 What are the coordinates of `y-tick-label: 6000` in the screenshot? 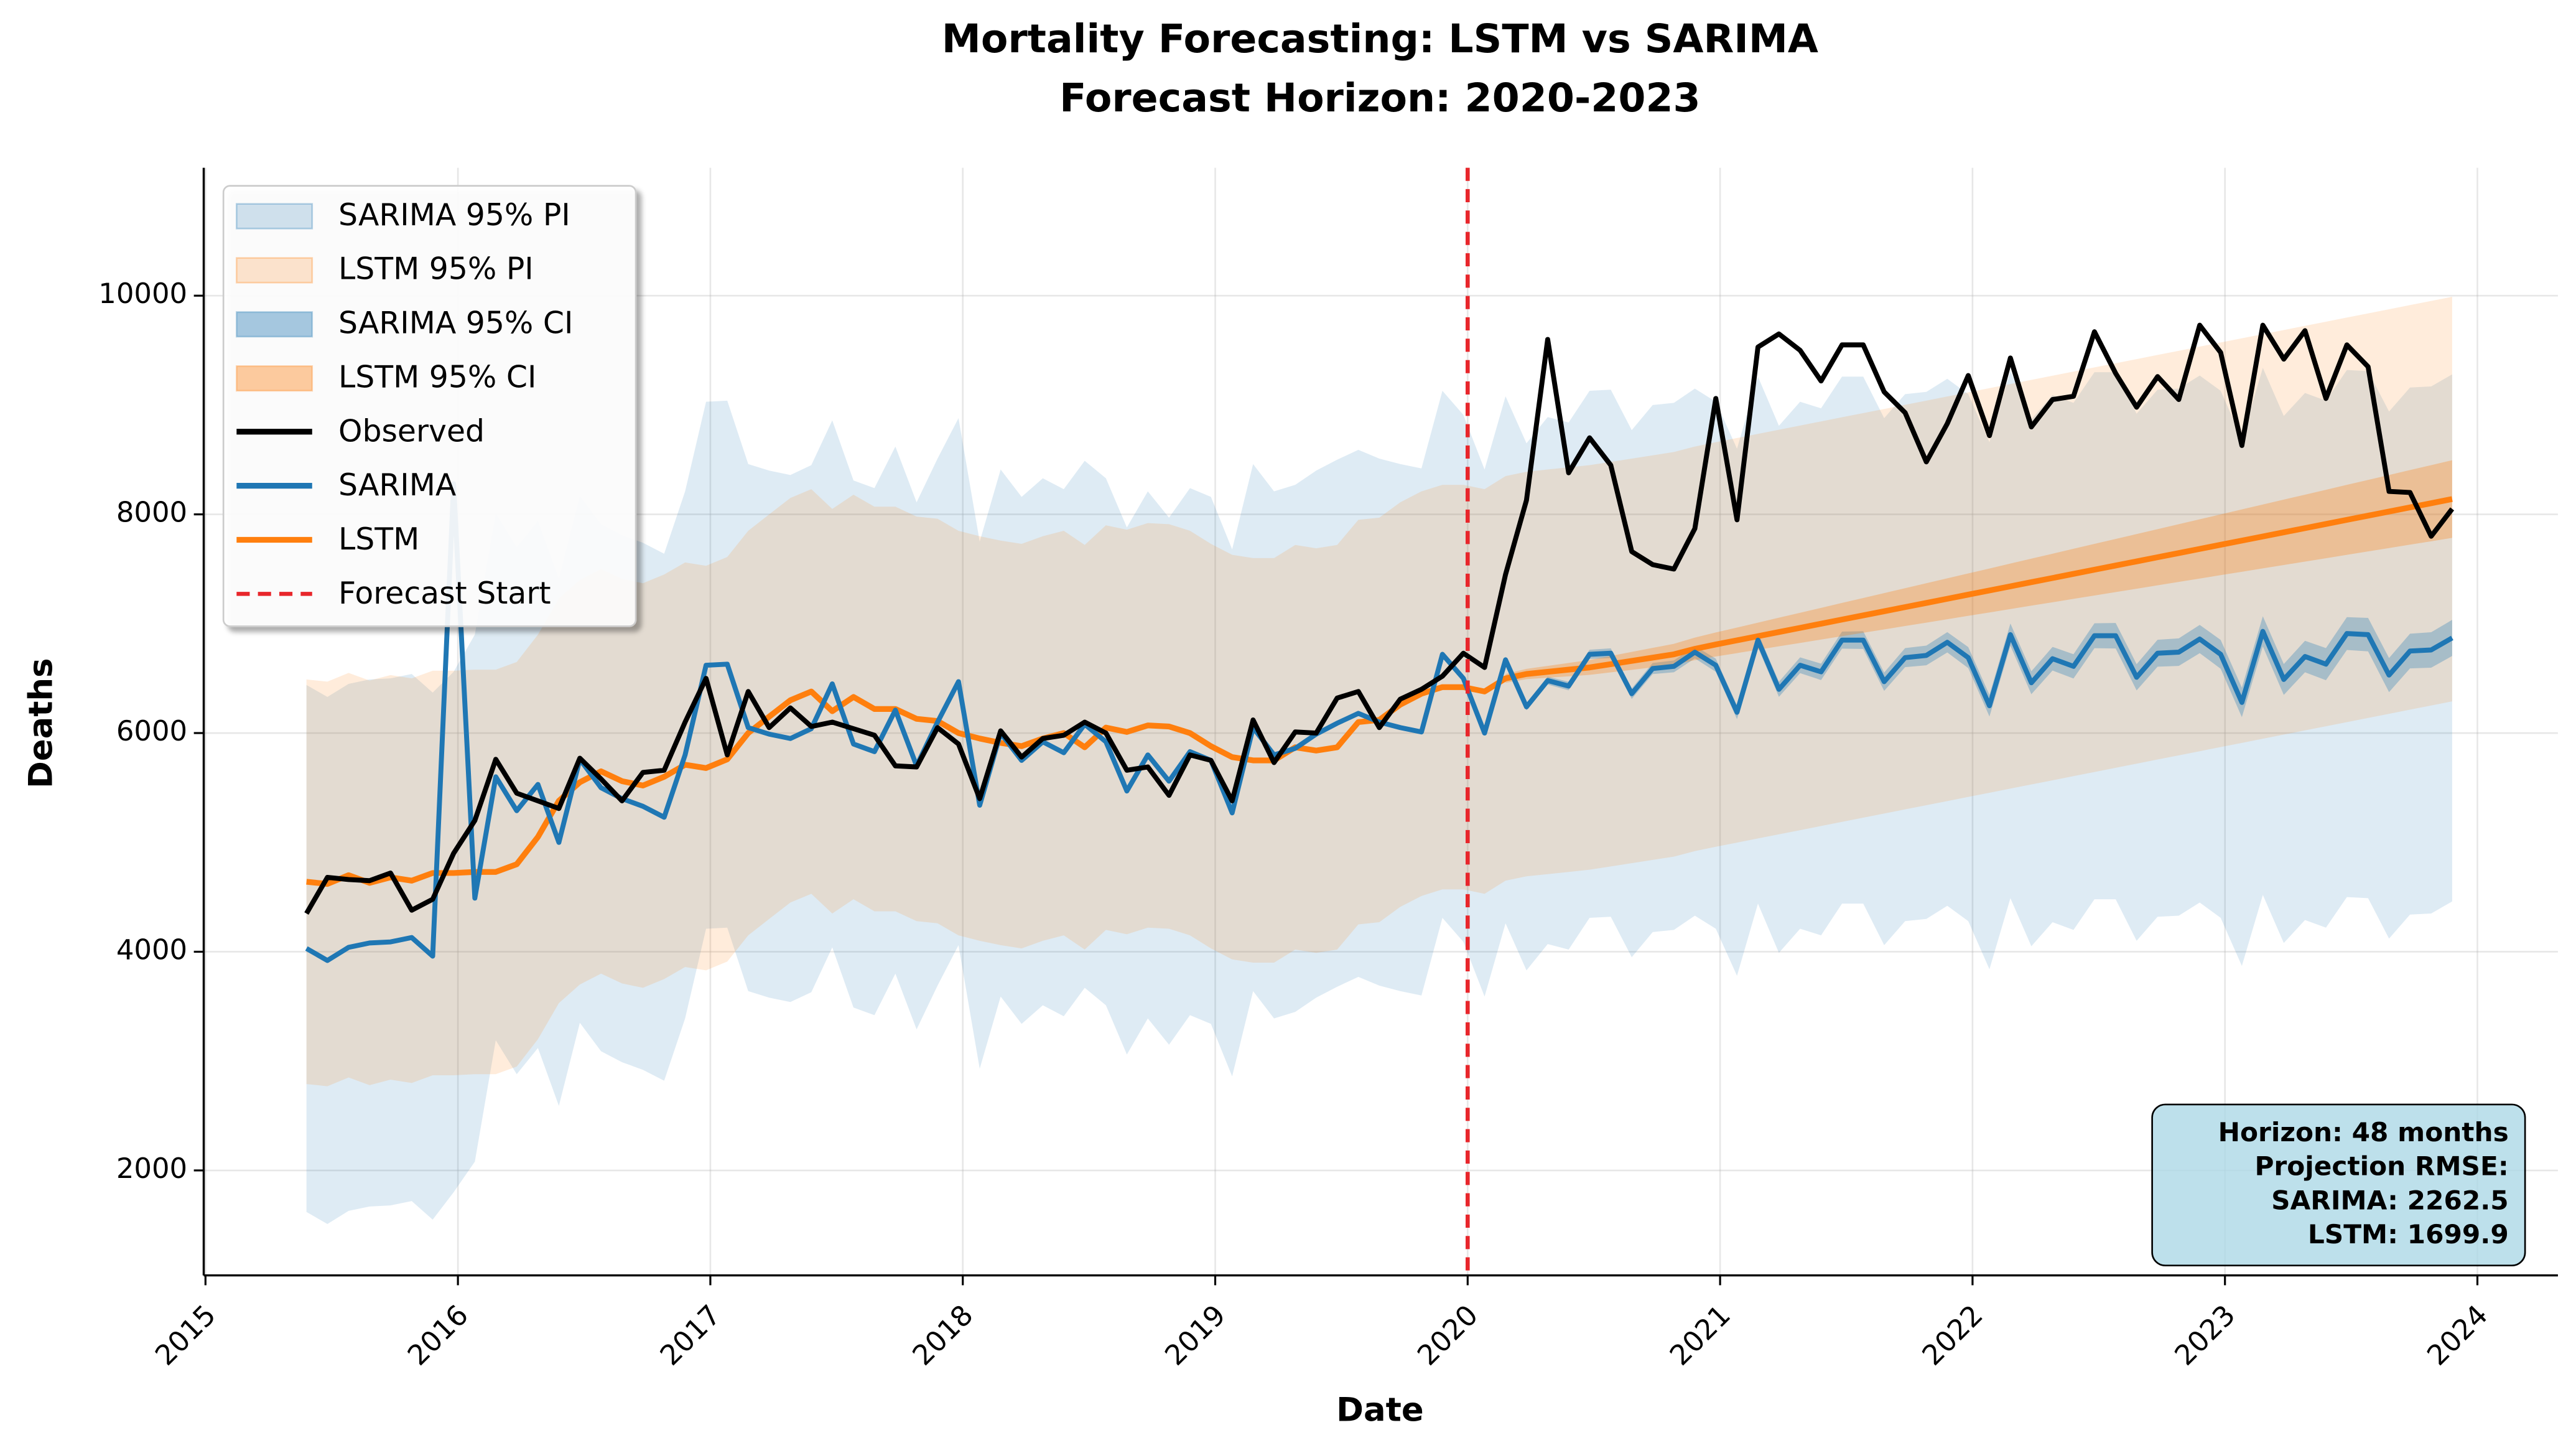 It's located at (151, 731).